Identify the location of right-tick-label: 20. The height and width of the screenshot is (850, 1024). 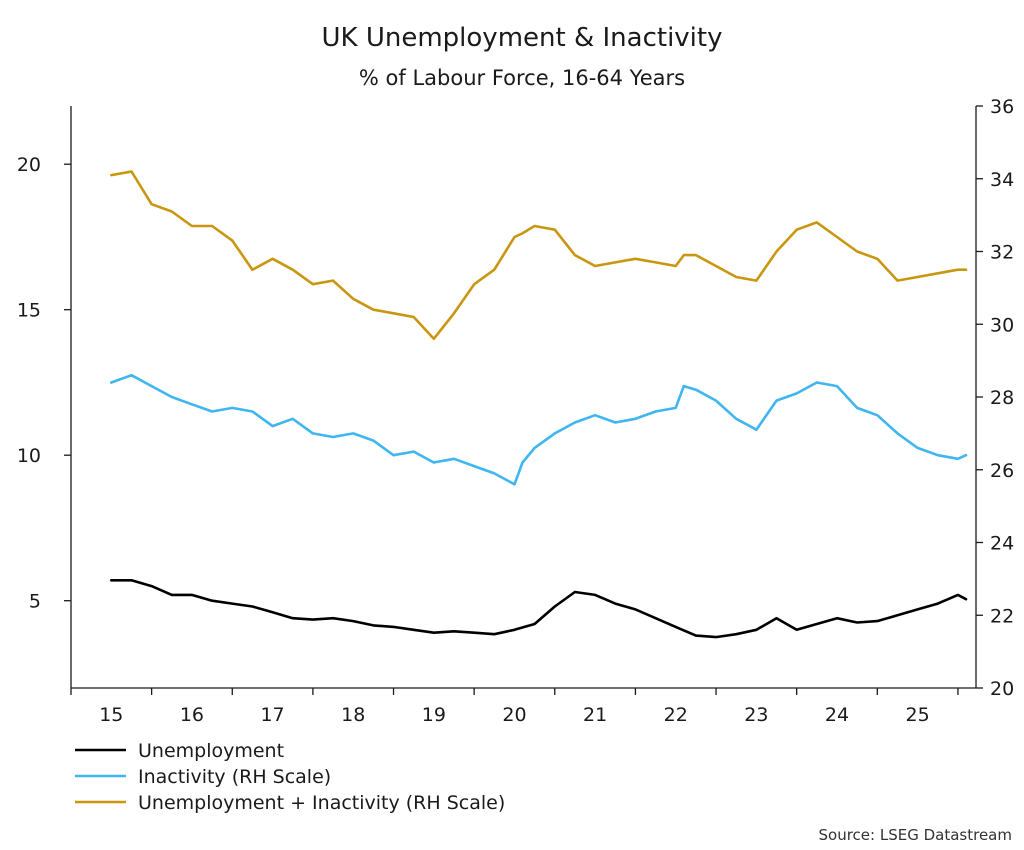
(1002, 689).